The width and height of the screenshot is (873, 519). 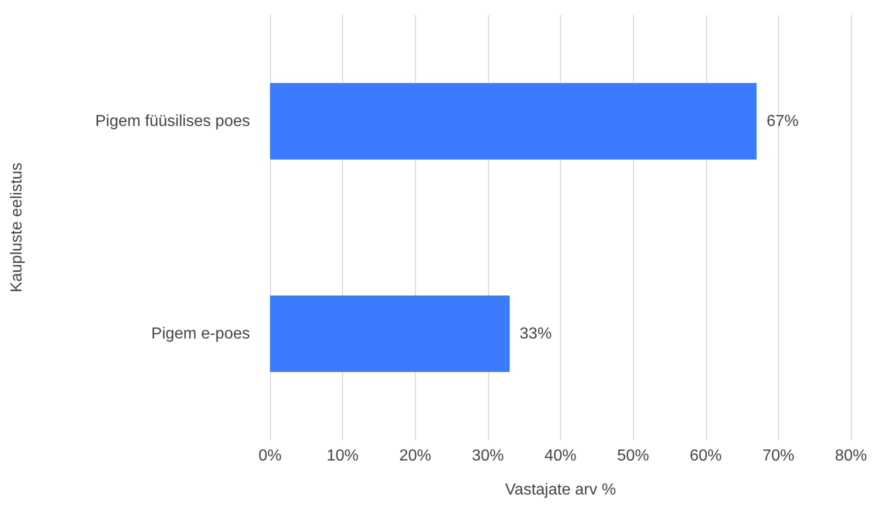 I want to click on y-tick-label: Pigem e-poes, so click(x=200, y=333).